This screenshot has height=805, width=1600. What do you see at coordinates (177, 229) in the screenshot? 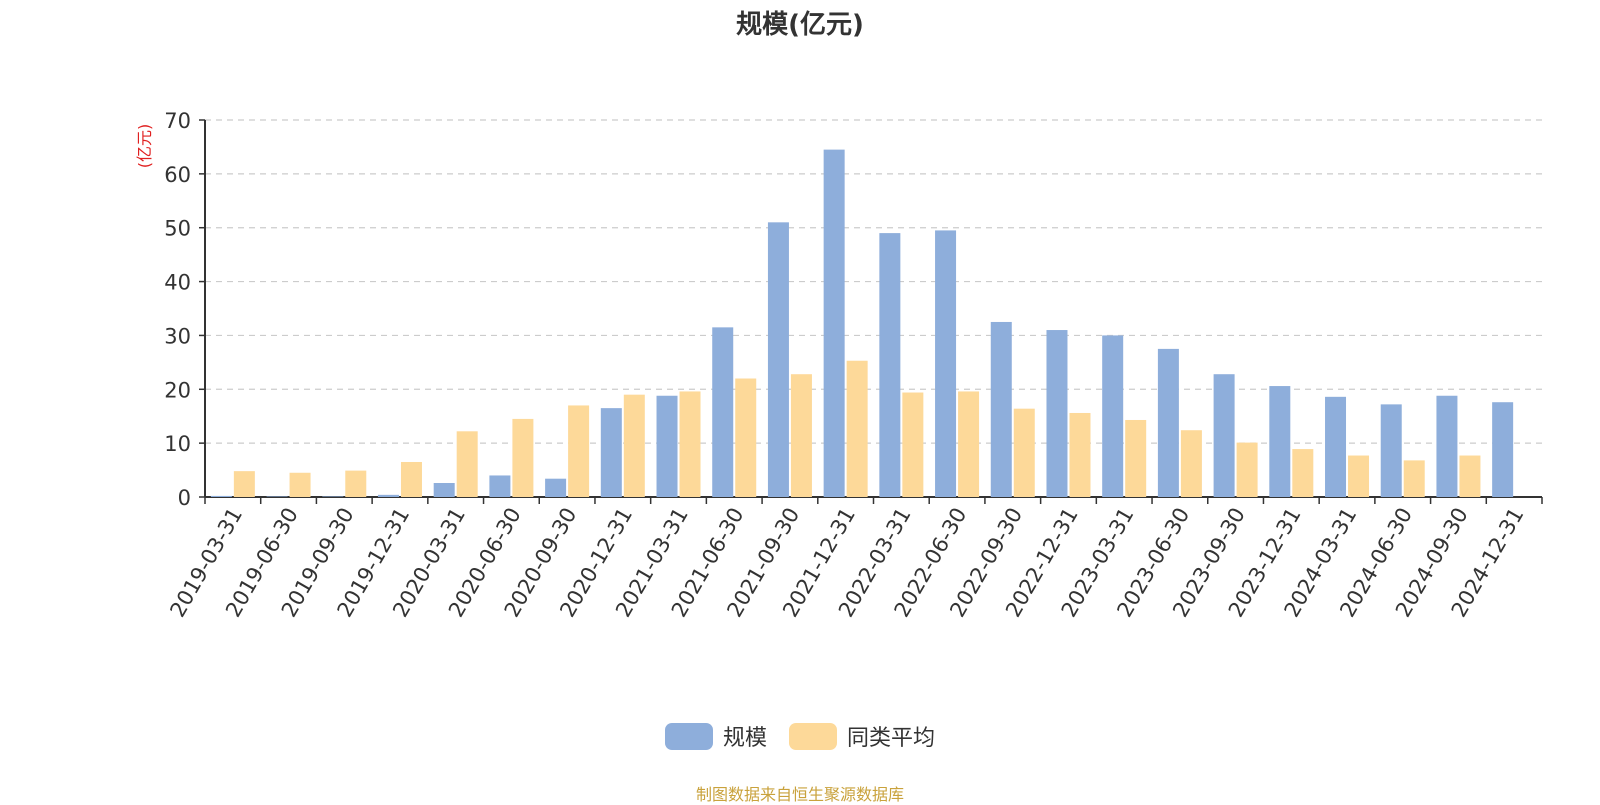
I see `y-tick-label: 50` at bounding box center [177, 229].